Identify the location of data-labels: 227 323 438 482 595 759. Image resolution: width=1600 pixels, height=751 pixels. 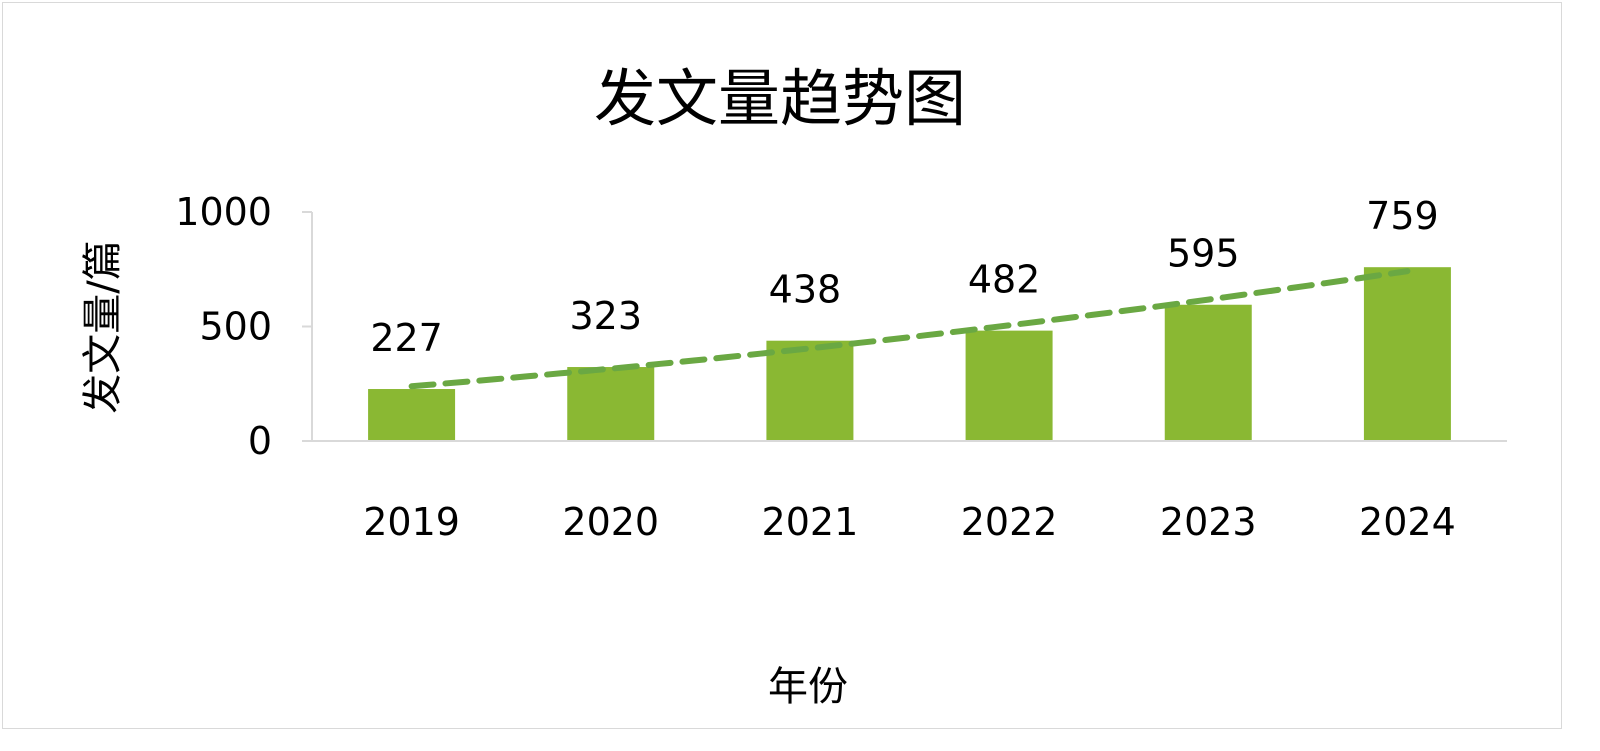
(904, 277).